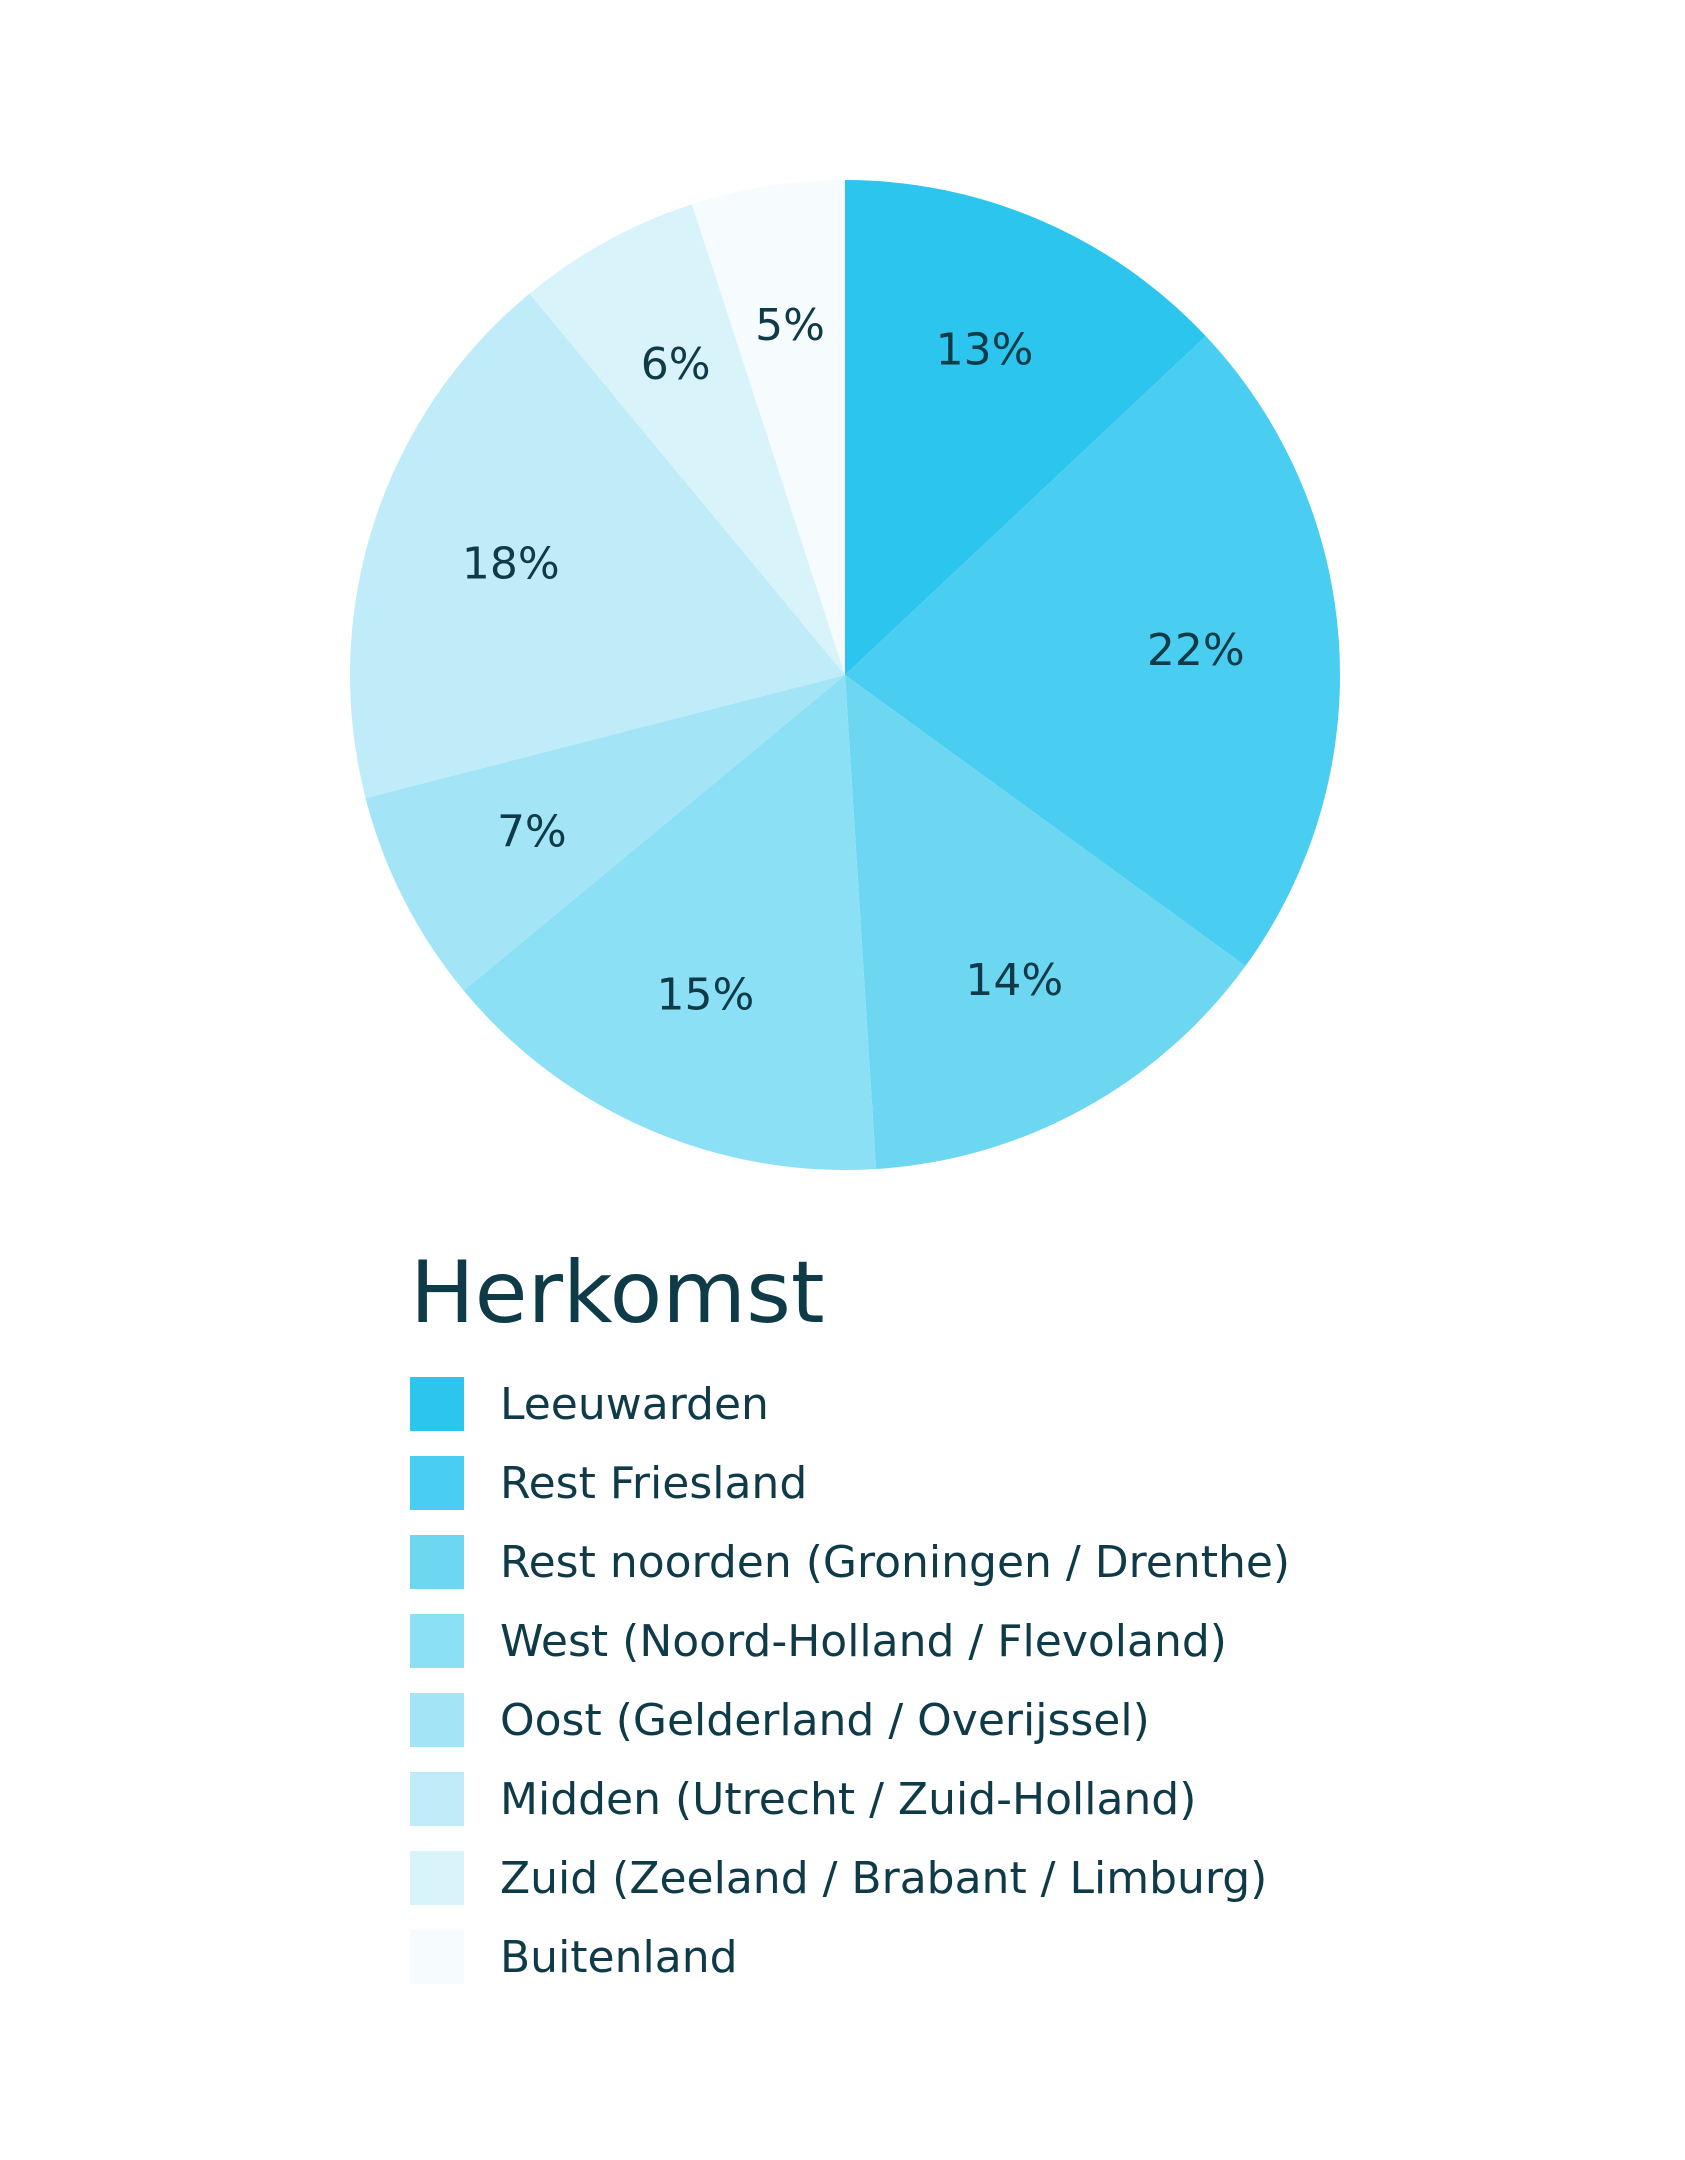 Image resolution: width=1685 pixels, height=2160 pixels. I want to click on legend-label: Rest noorden (Groningen / Drenthe), so click(895, 1562).